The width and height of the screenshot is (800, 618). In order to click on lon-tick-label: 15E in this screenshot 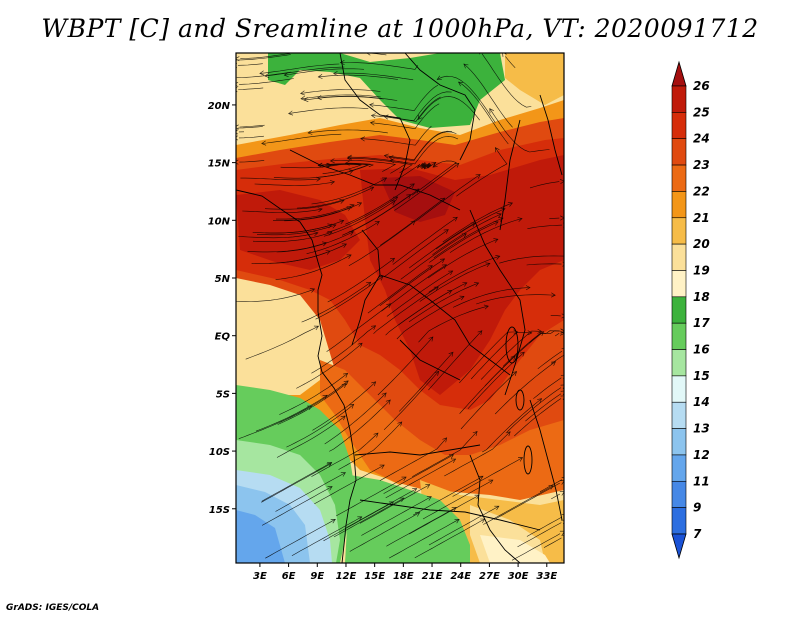, I will do `click(374, 576)`.